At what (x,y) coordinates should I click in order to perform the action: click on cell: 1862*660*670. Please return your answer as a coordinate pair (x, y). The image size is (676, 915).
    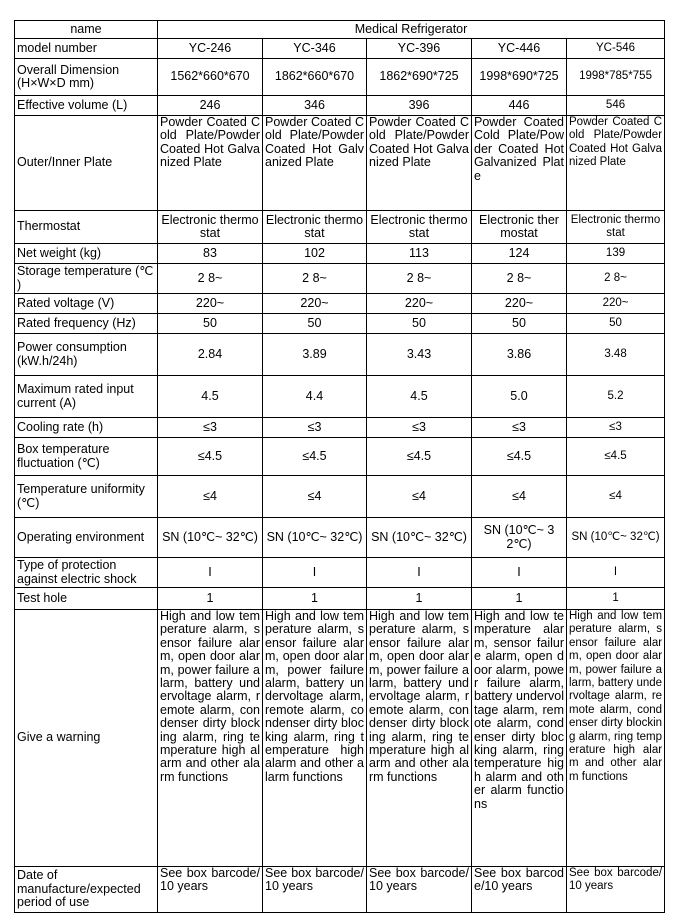
    Looking at the image, I should click on (314, 77).